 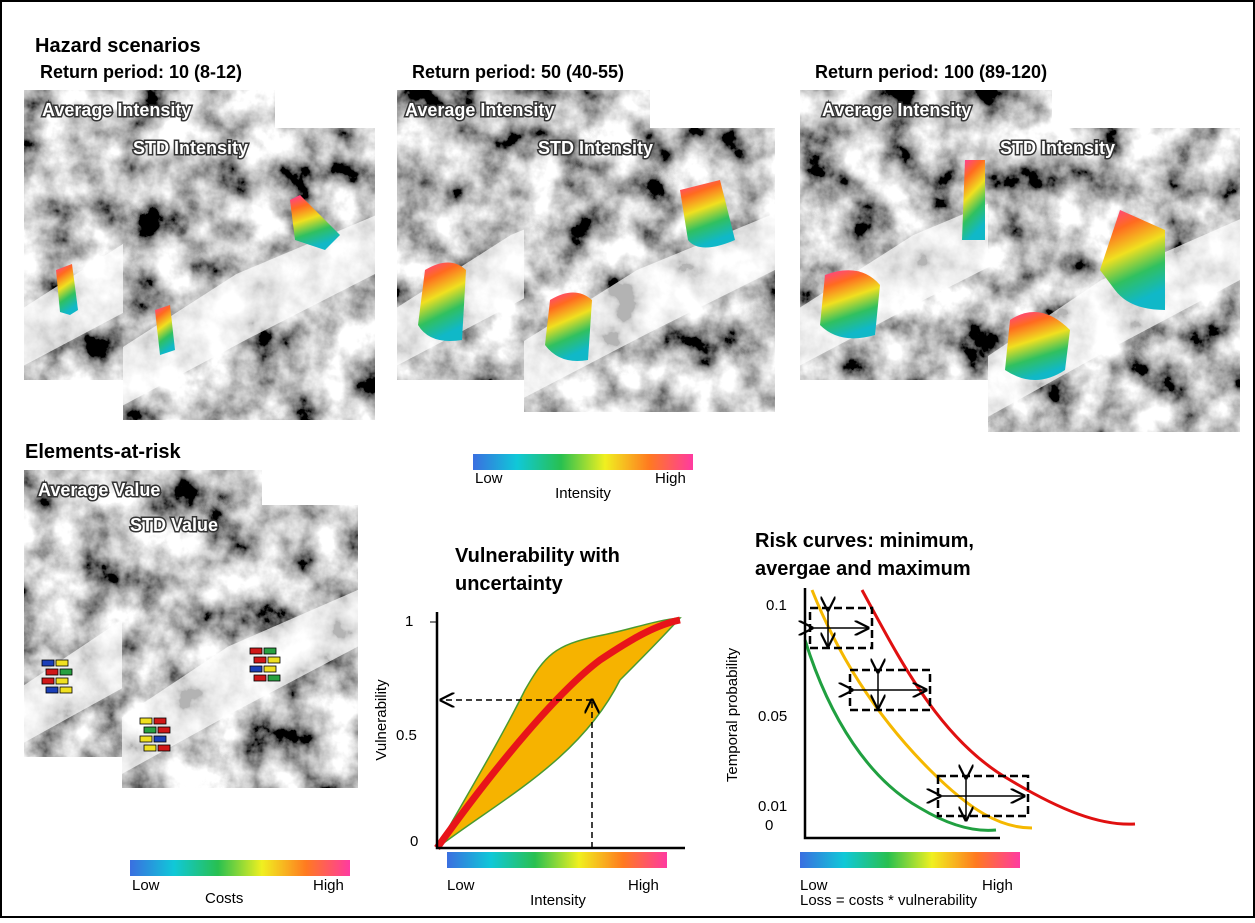 I want to click on minimum-curve, so click(x=900, y=735).